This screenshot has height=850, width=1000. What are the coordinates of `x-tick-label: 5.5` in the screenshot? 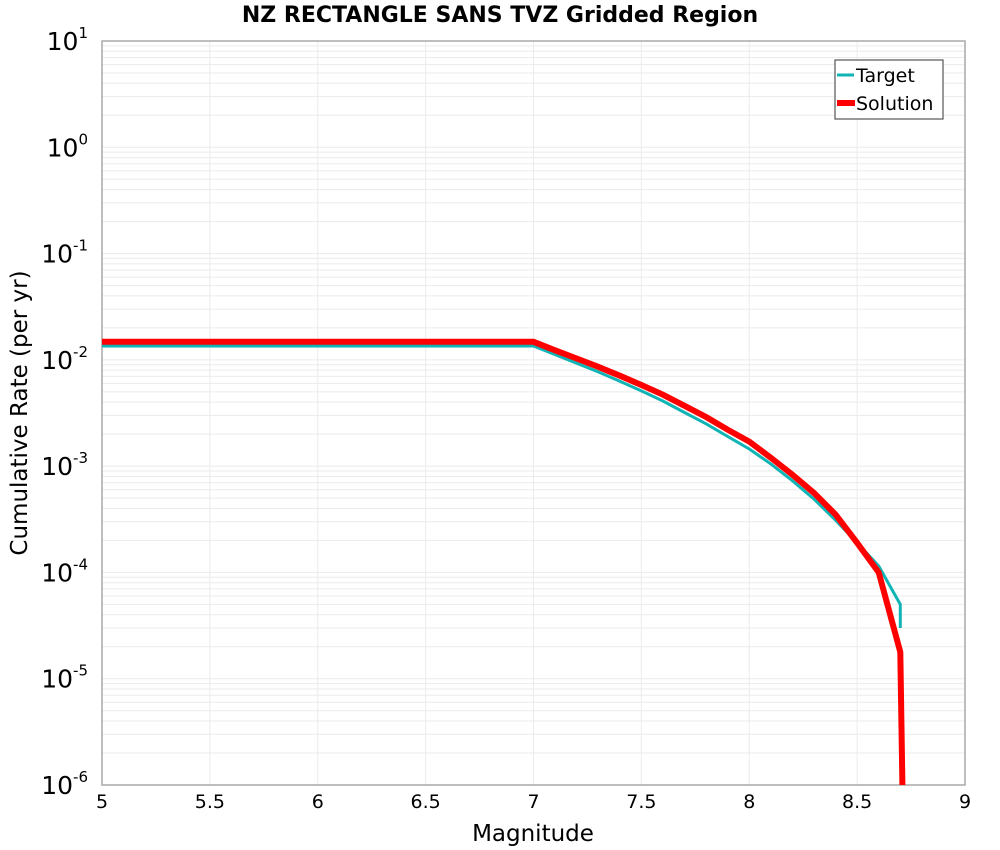 It's located at (210, 802).